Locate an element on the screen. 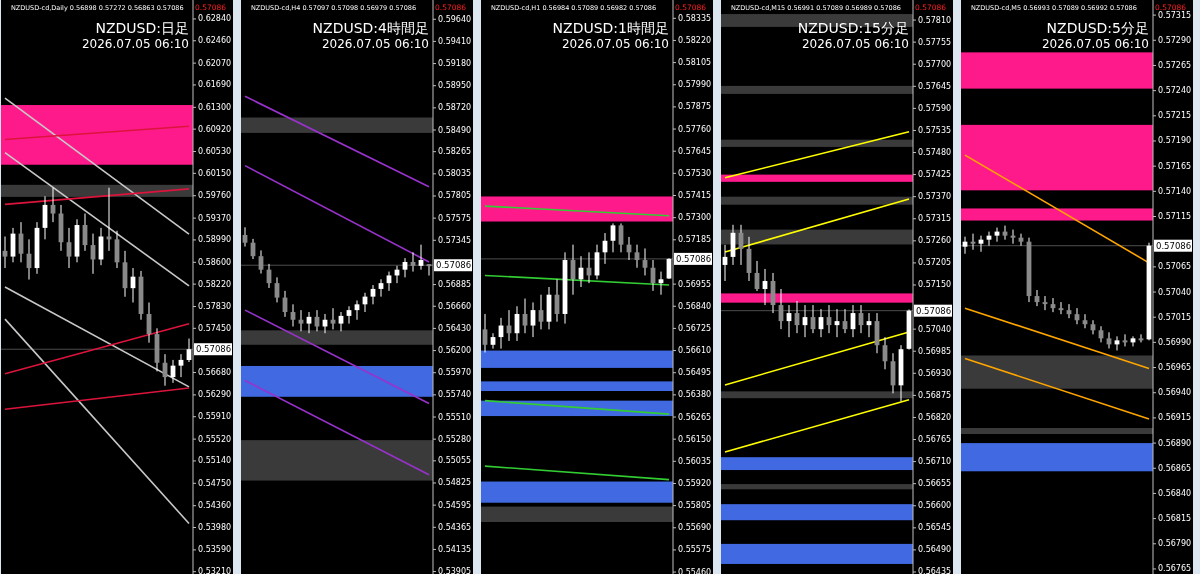 The height and width of the screenshot is (574, 1200). y-tick-label: 0.59760 is located at coordinates (215, 196).